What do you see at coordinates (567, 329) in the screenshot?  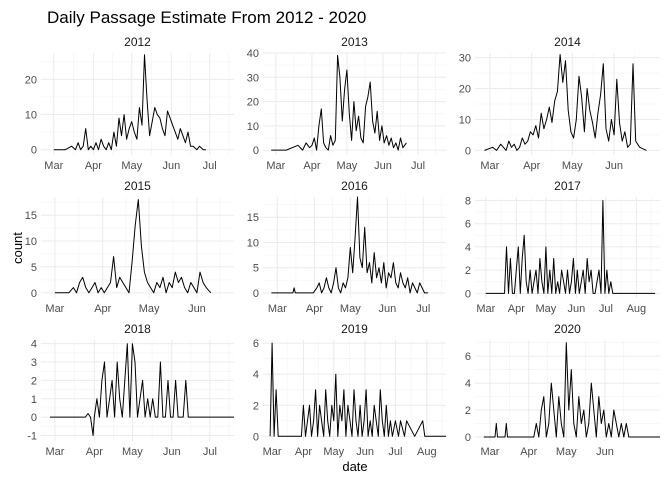 I see `facet-strip-label: 2020` at bounding box center [567, 329].